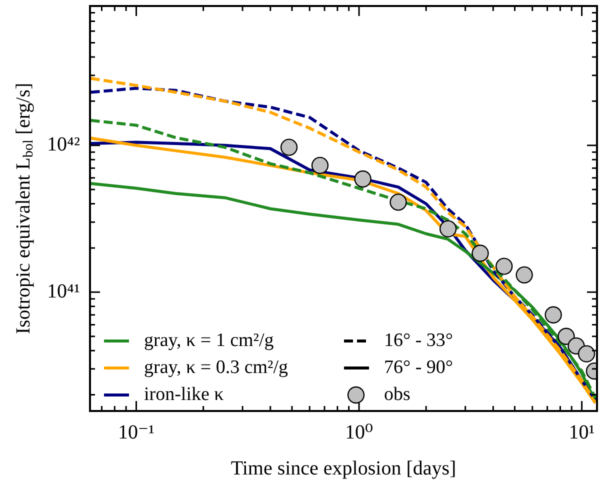  Describe the element at coordinates (209, 340) in the screenshot. I see `legend-label: gray, κ = 1 cm²/g` at that location.